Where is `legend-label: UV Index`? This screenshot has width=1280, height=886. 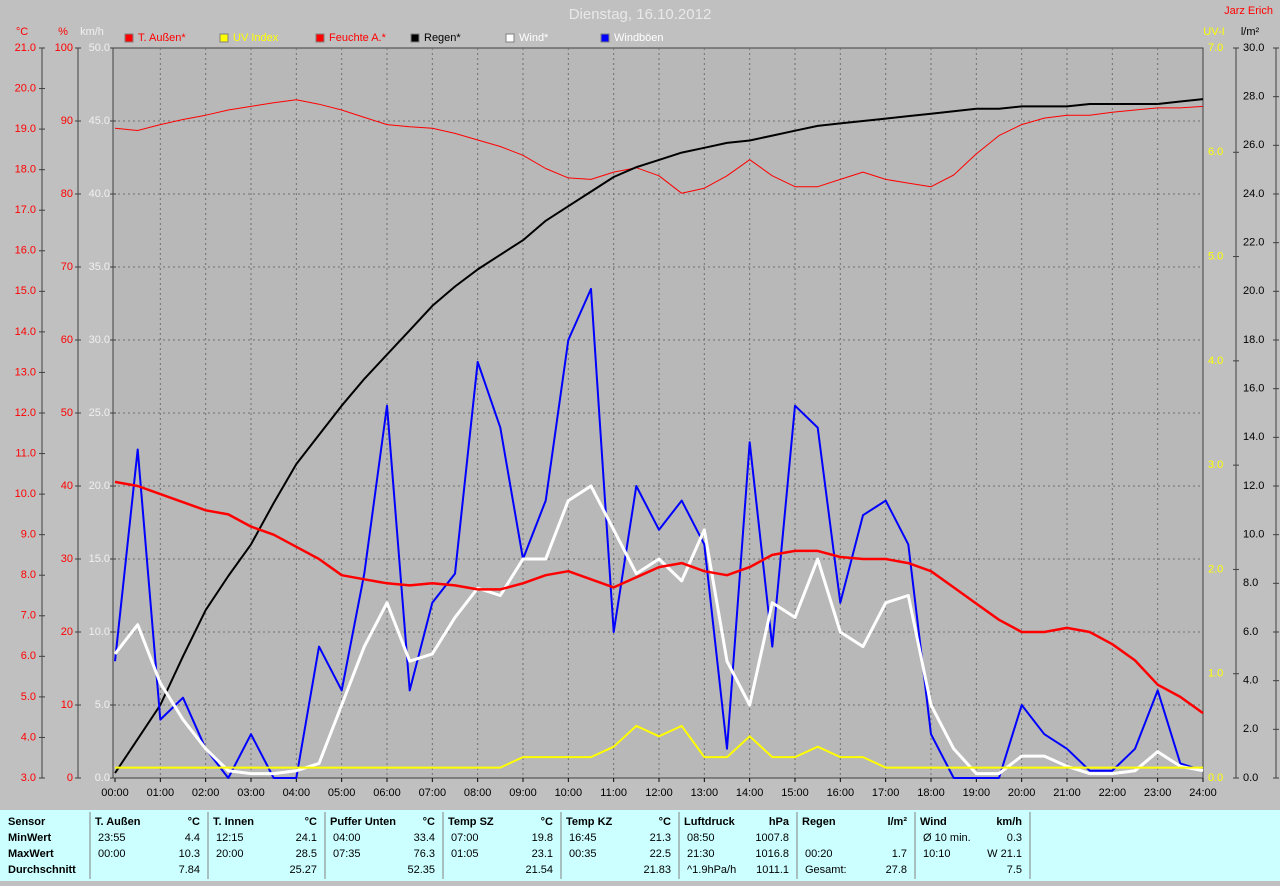
legend-label: UV Index is located at coordinates (256, 38).